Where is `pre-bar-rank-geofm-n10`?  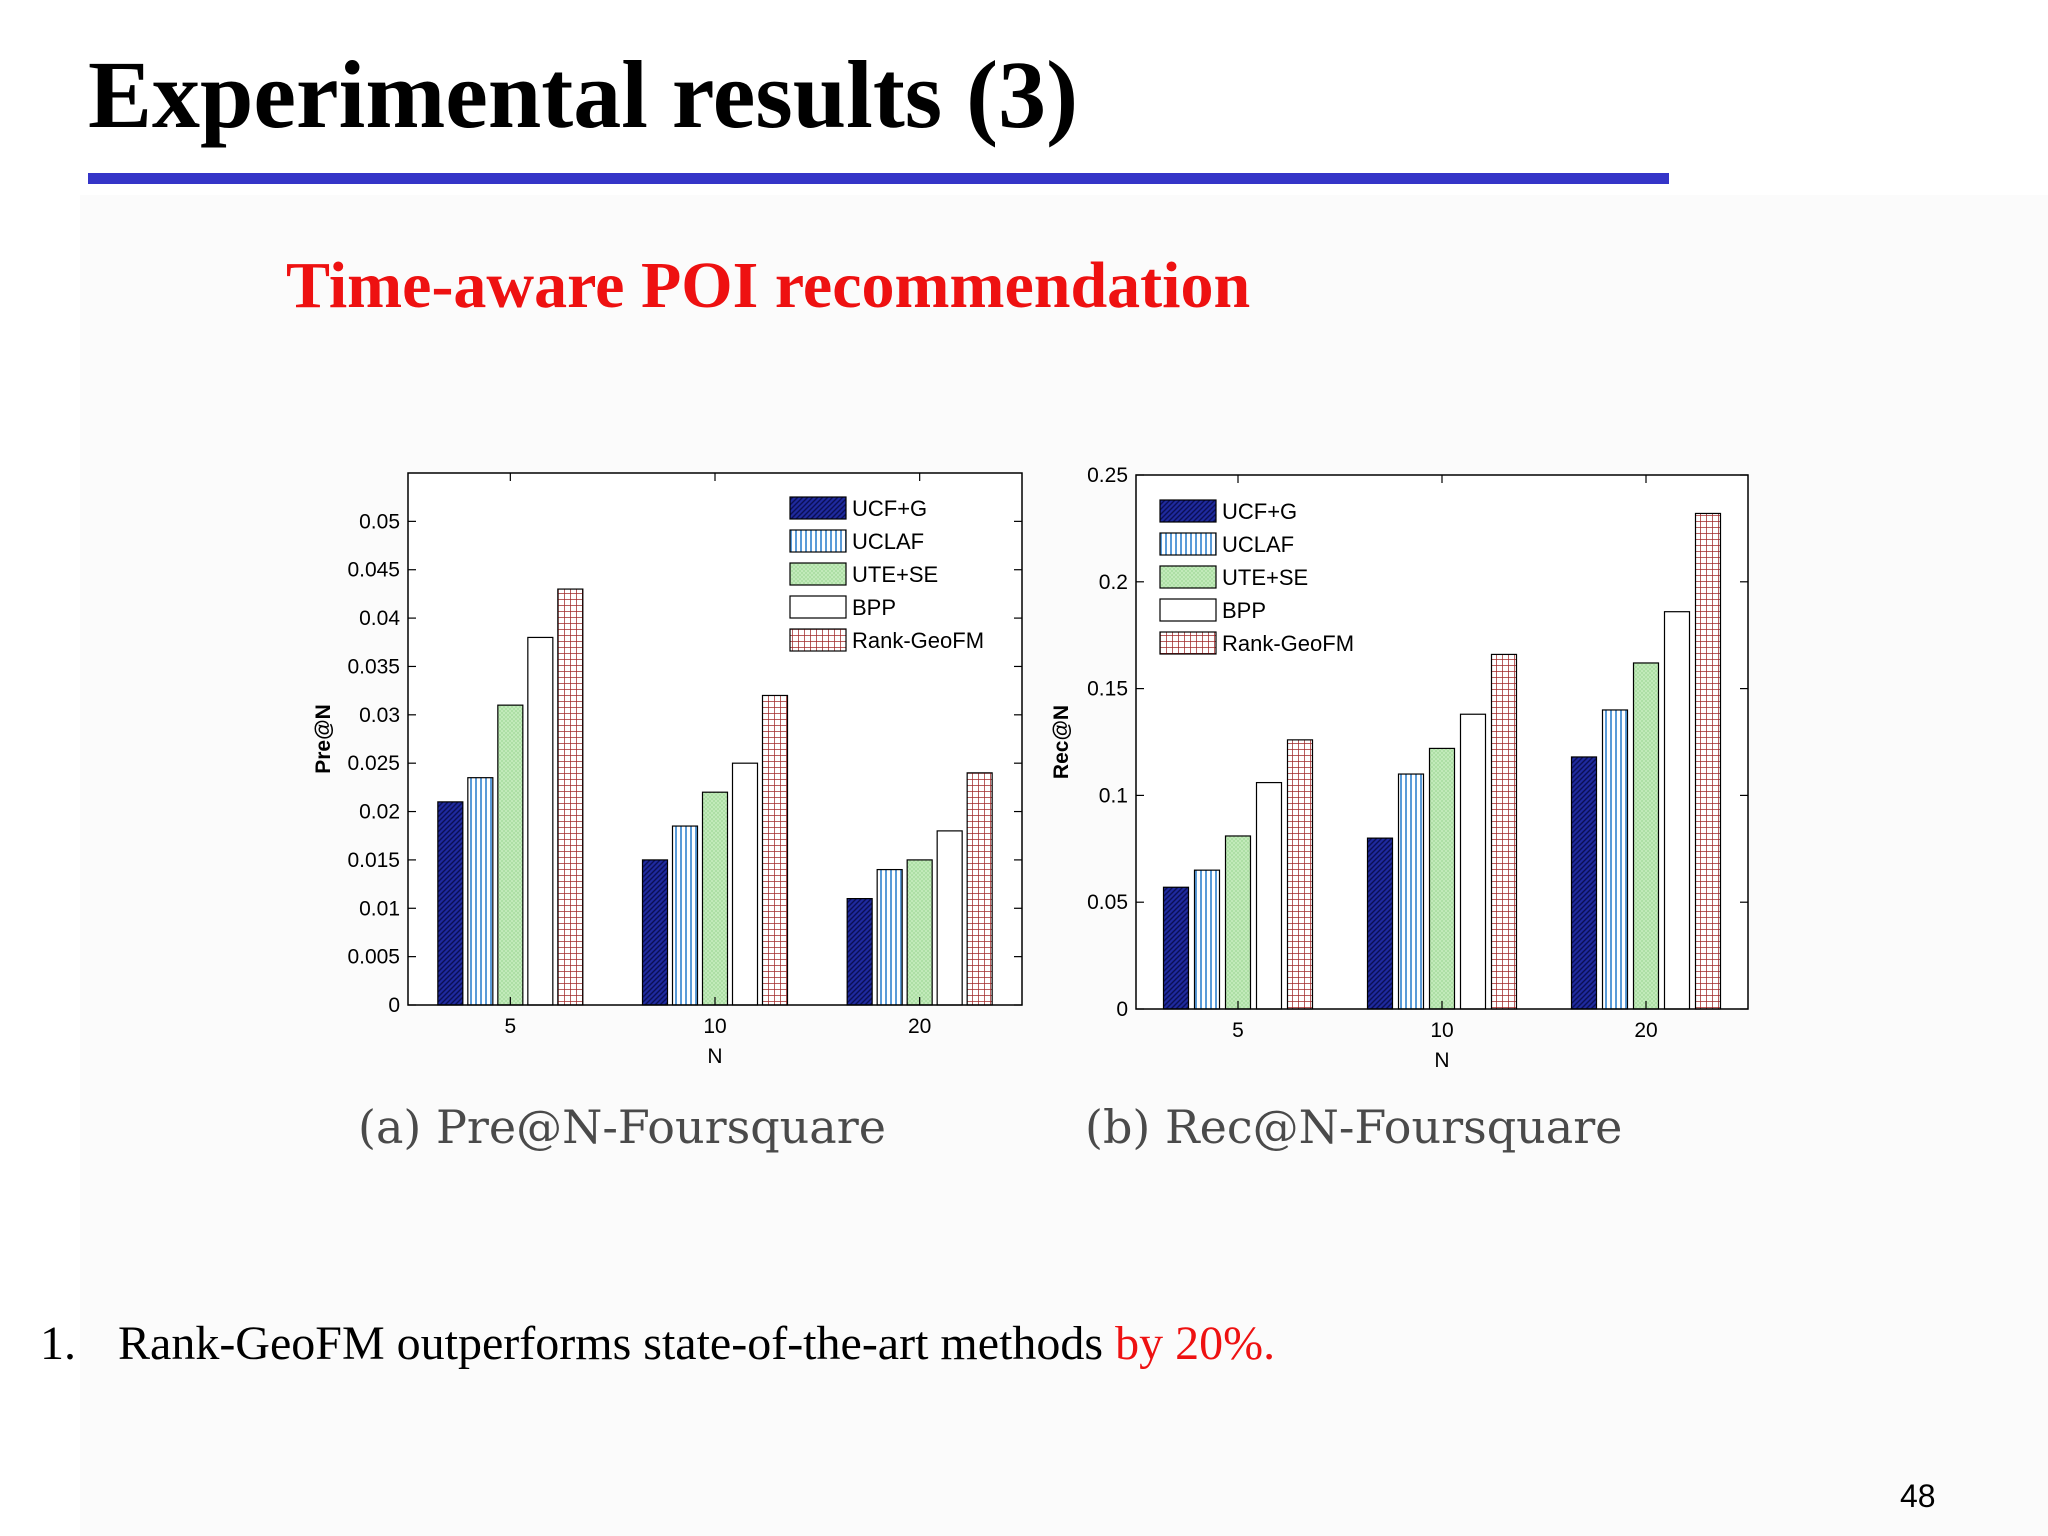 pre-bar-rank-geofm-n10 is located at coordinates (775, 850).